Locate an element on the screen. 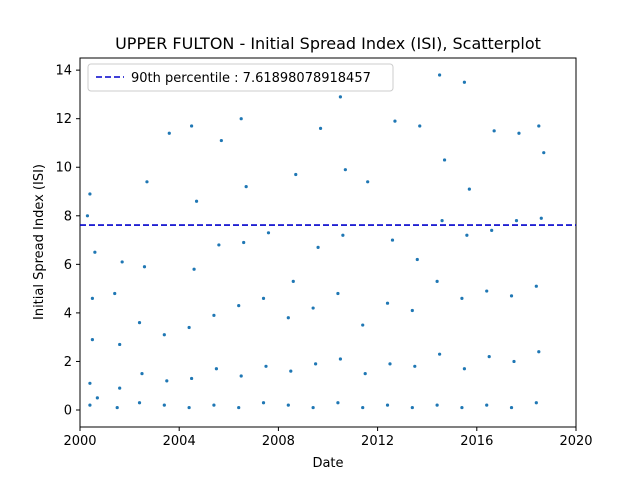  legend: 90th percentile : 7.61898078918457 is located at coordinates (240, 77).